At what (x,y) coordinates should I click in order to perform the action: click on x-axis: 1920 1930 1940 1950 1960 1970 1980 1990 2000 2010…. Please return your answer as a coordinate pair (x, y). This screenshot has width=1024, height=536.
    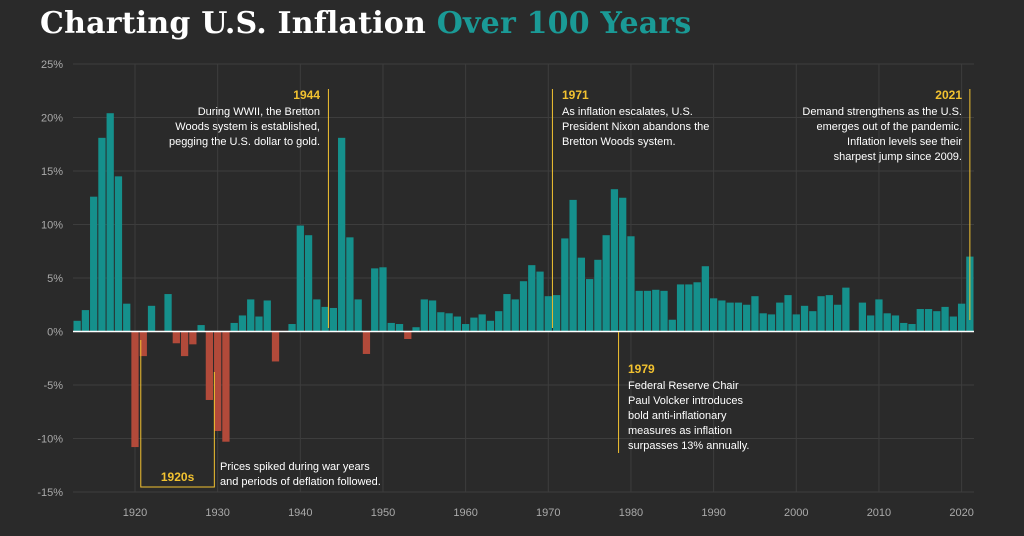
    Looking at the image, I should click on (548, 513).